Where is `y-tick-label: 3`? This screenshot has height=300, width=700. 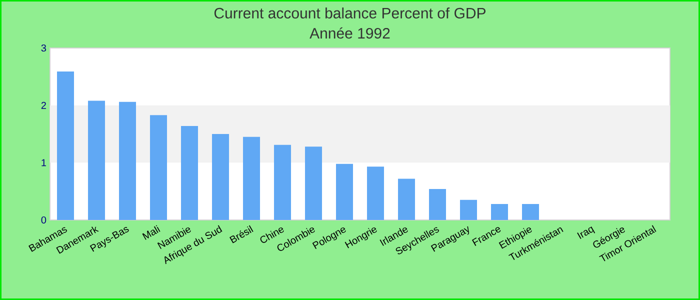 y-tick-label: 3 is located at coordinates (43, 48).